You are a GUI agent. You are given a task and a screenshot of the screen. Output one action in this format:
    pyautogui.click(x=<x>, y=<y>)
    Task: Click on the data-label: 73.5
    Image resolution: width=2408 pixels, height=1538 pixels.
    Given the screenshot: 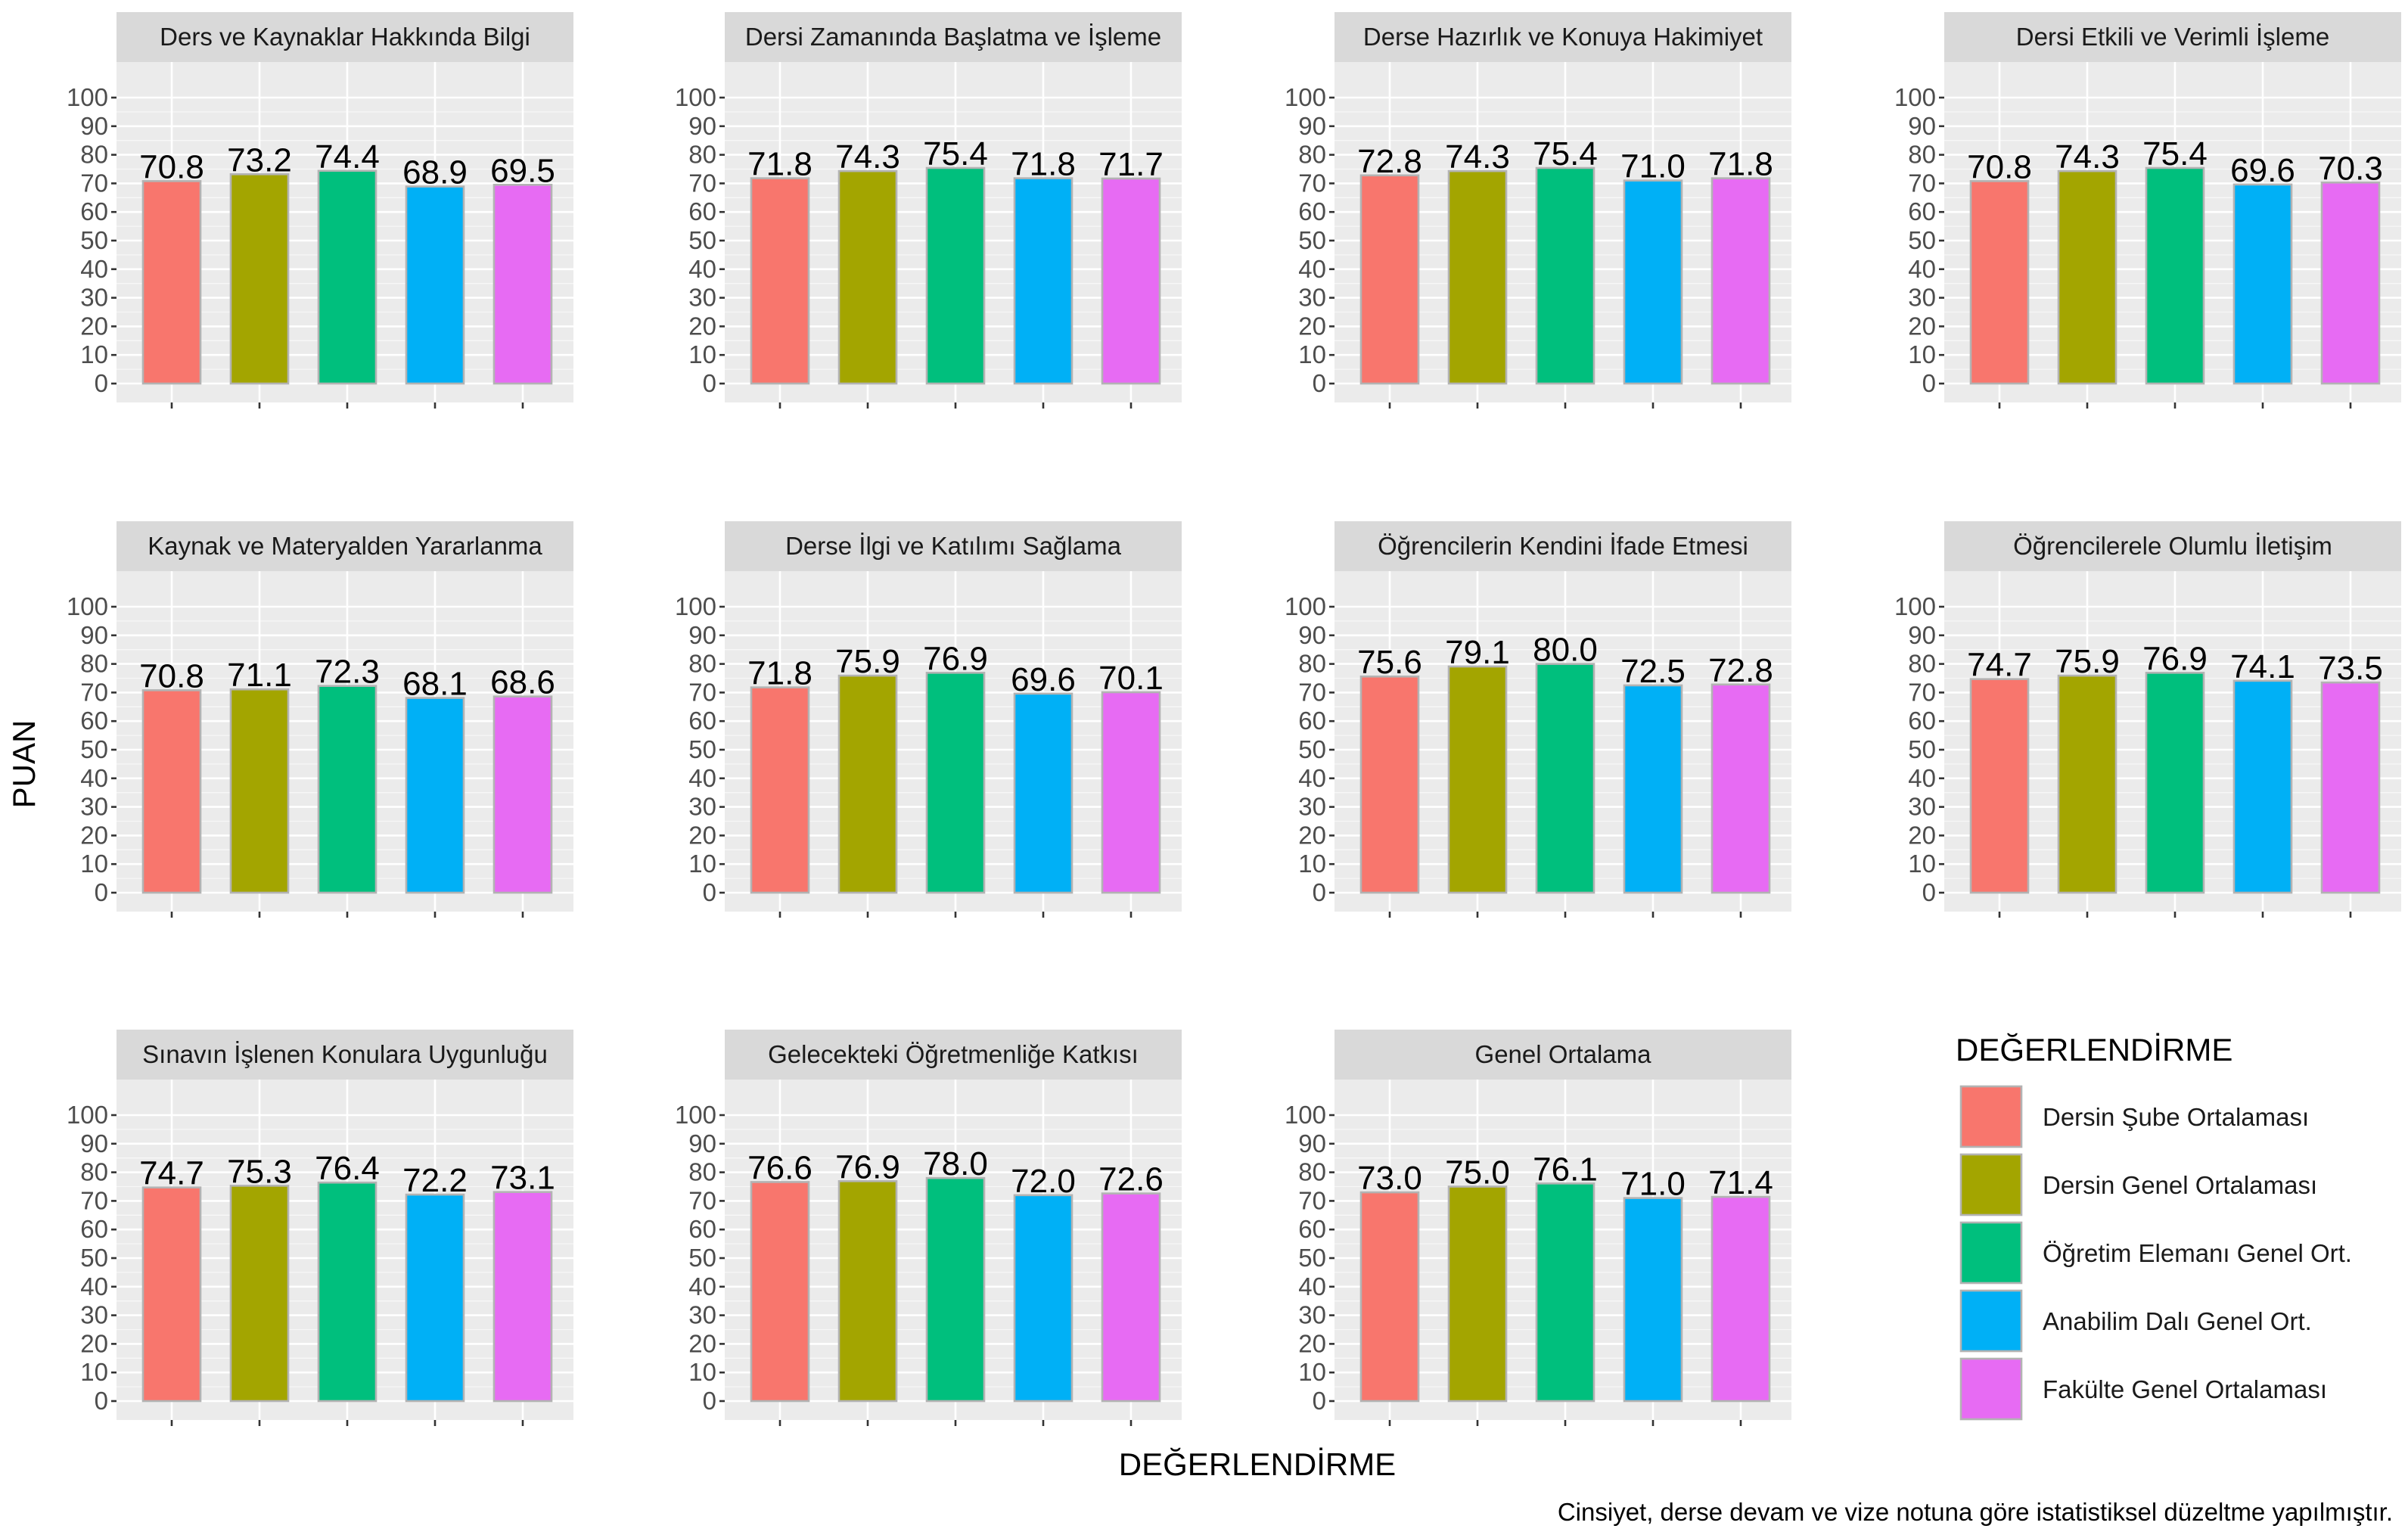 What is the action you would take?
    pyautogui.click(x=2350, y=668)
    